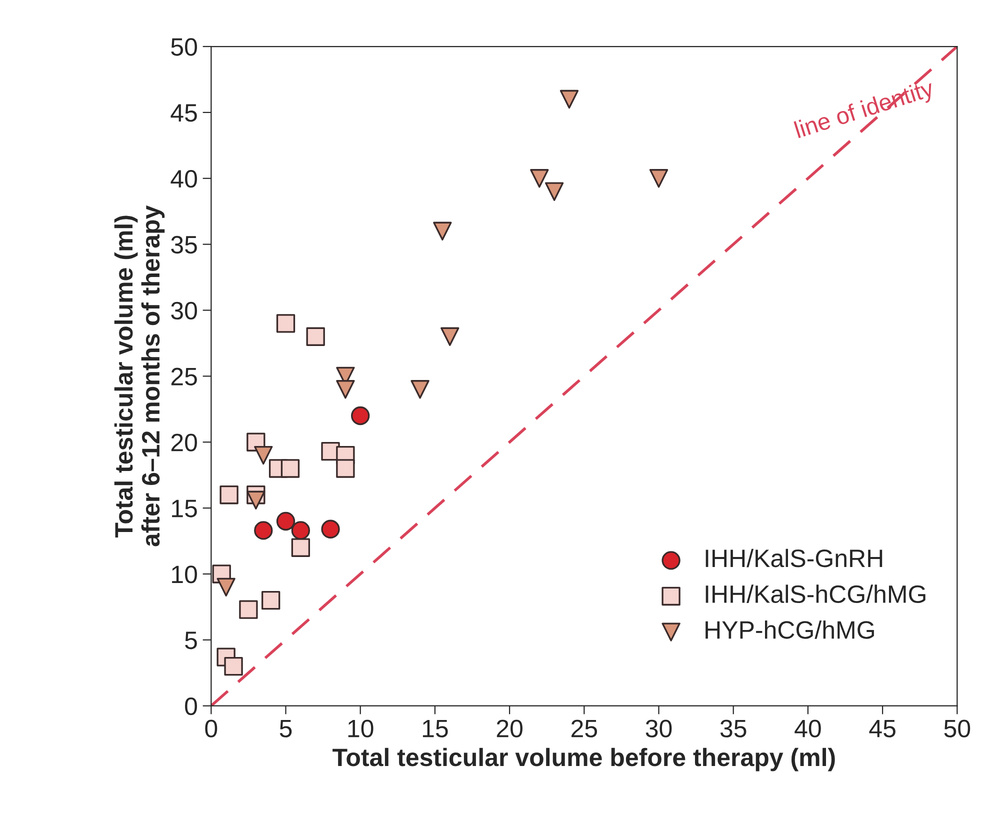 This screenshot has width=996, height=816. What do you see at coordinates (184, 245) in the screenshot?
I see `y-tick-label: 35` at bounding box center [184, 245].